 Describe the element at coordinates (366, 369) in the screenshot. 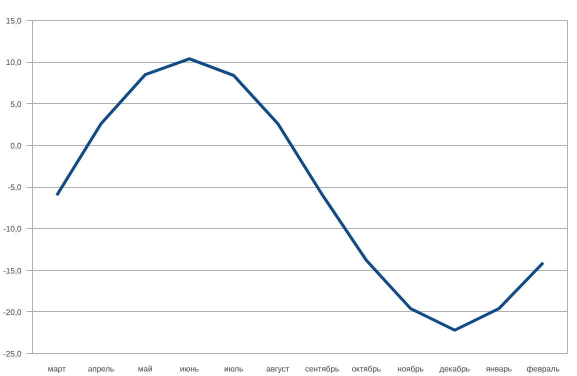

I see `x-tick-label: октябрь` at that location.